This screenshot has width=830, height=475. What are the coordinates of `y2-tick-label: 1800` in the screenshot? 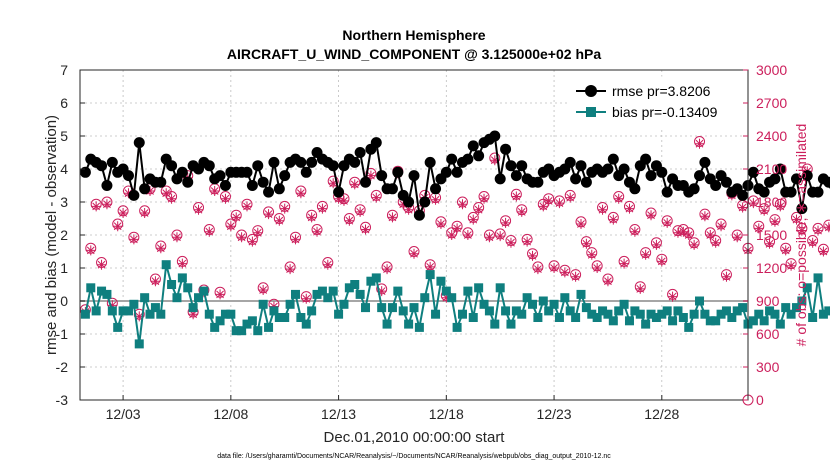 It's located at (771, 202).